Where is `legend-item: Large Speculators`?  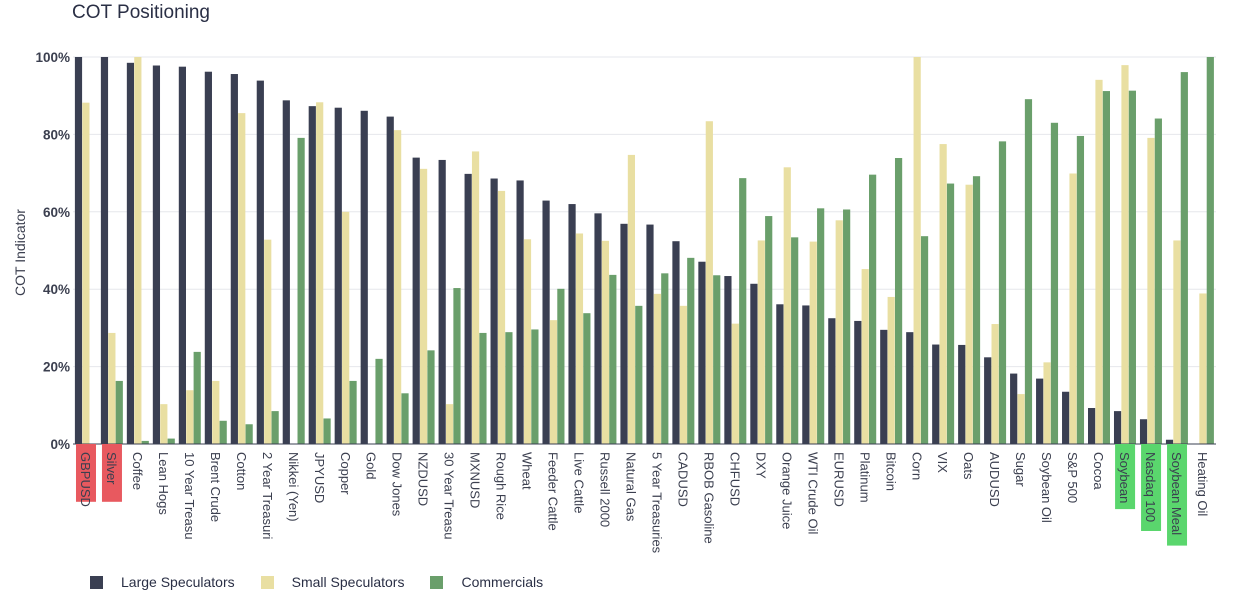 legend-item: Large Speculators is located at coordinates (162, 582).